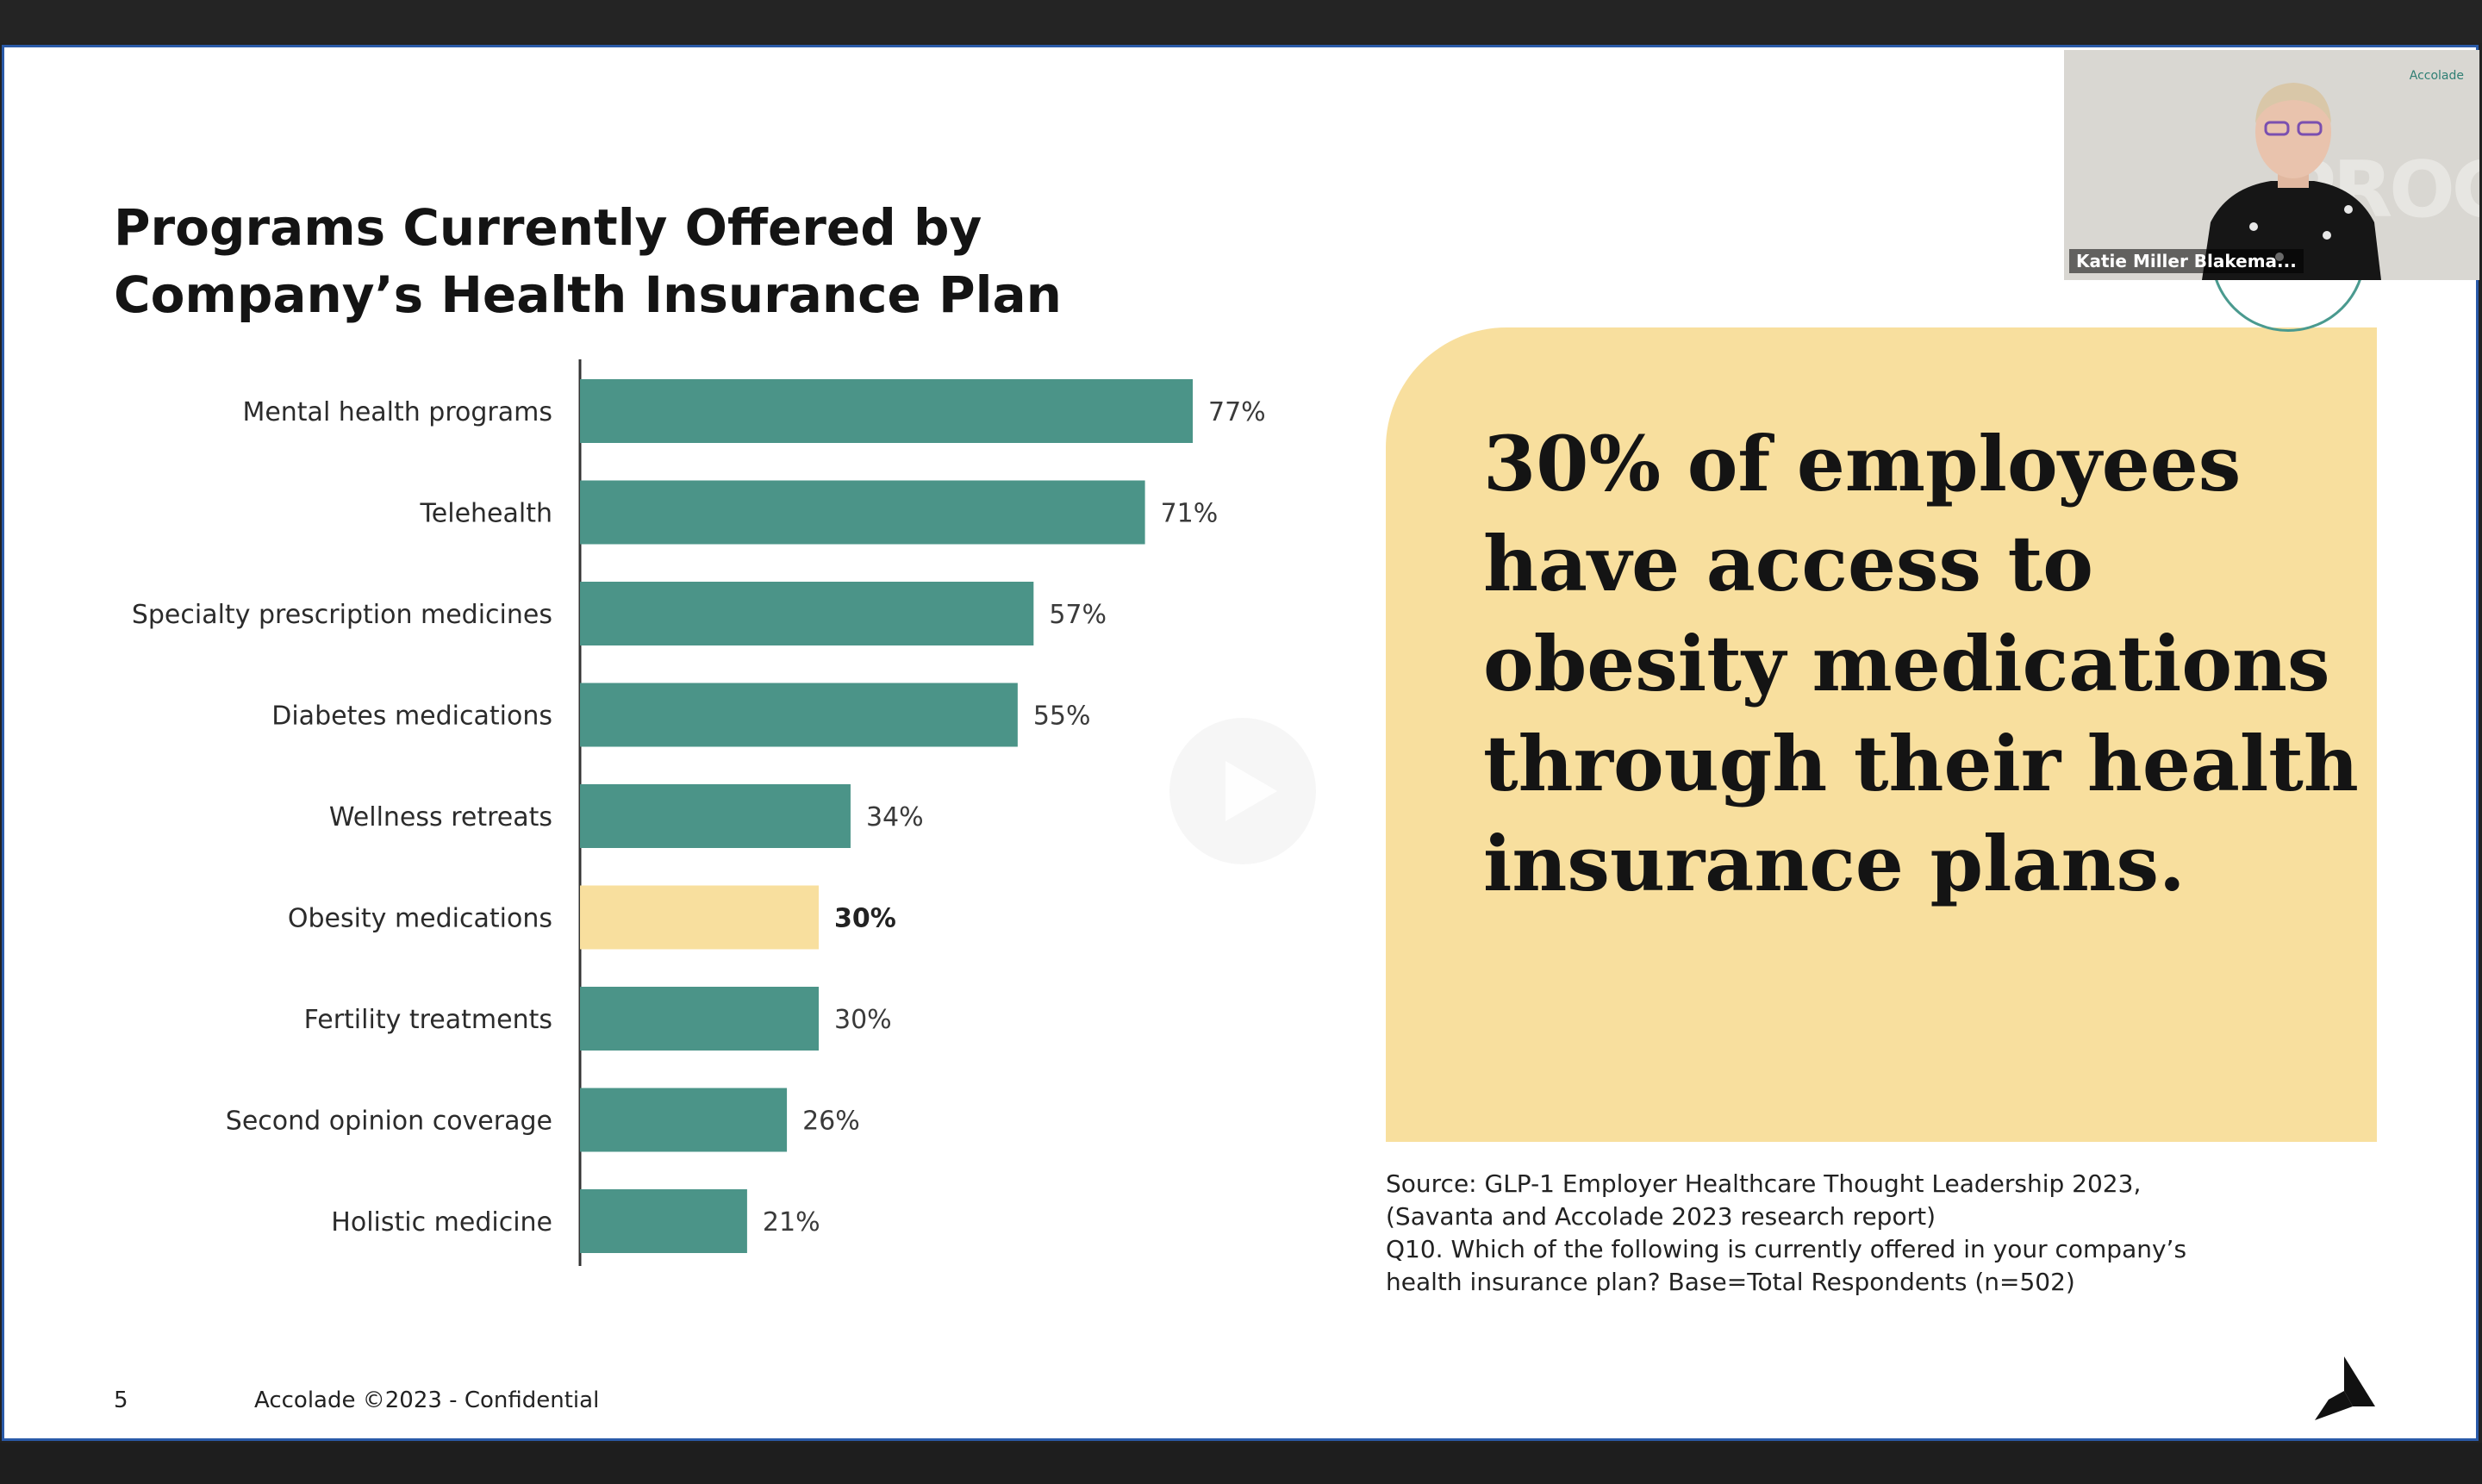  I want to click on participant-avatar, so click(2291, 181).